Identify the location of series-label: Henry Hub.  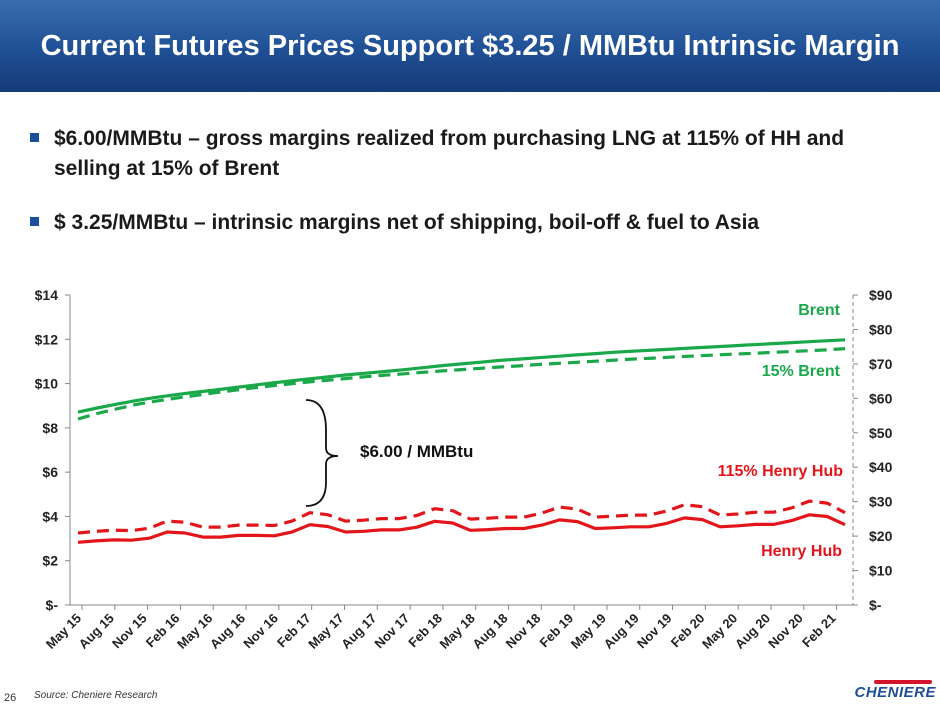
(801, 551).